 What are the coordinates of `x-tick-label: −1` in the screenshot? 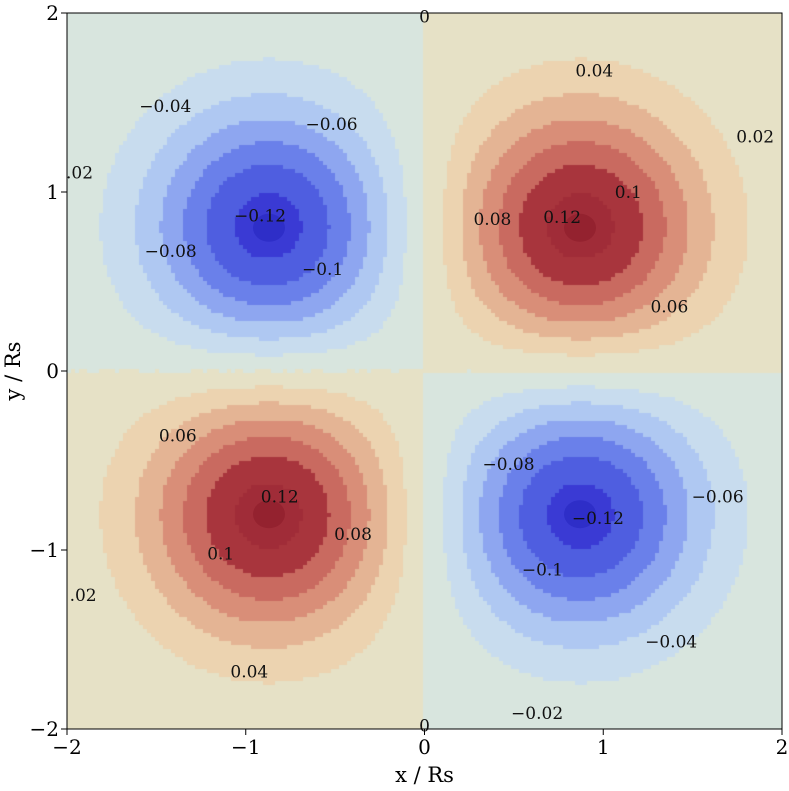 It's located at (245, 747).